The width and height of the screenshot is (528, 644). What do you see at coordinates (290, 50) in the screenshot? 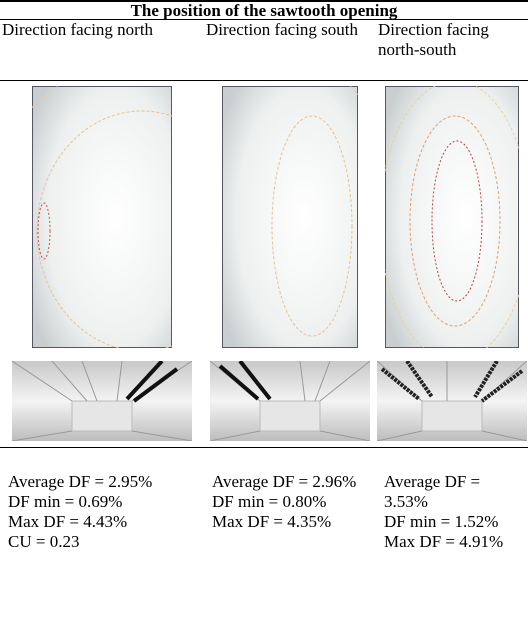
I see `column-header: Direction facing south` at bounding box center [290, 50].